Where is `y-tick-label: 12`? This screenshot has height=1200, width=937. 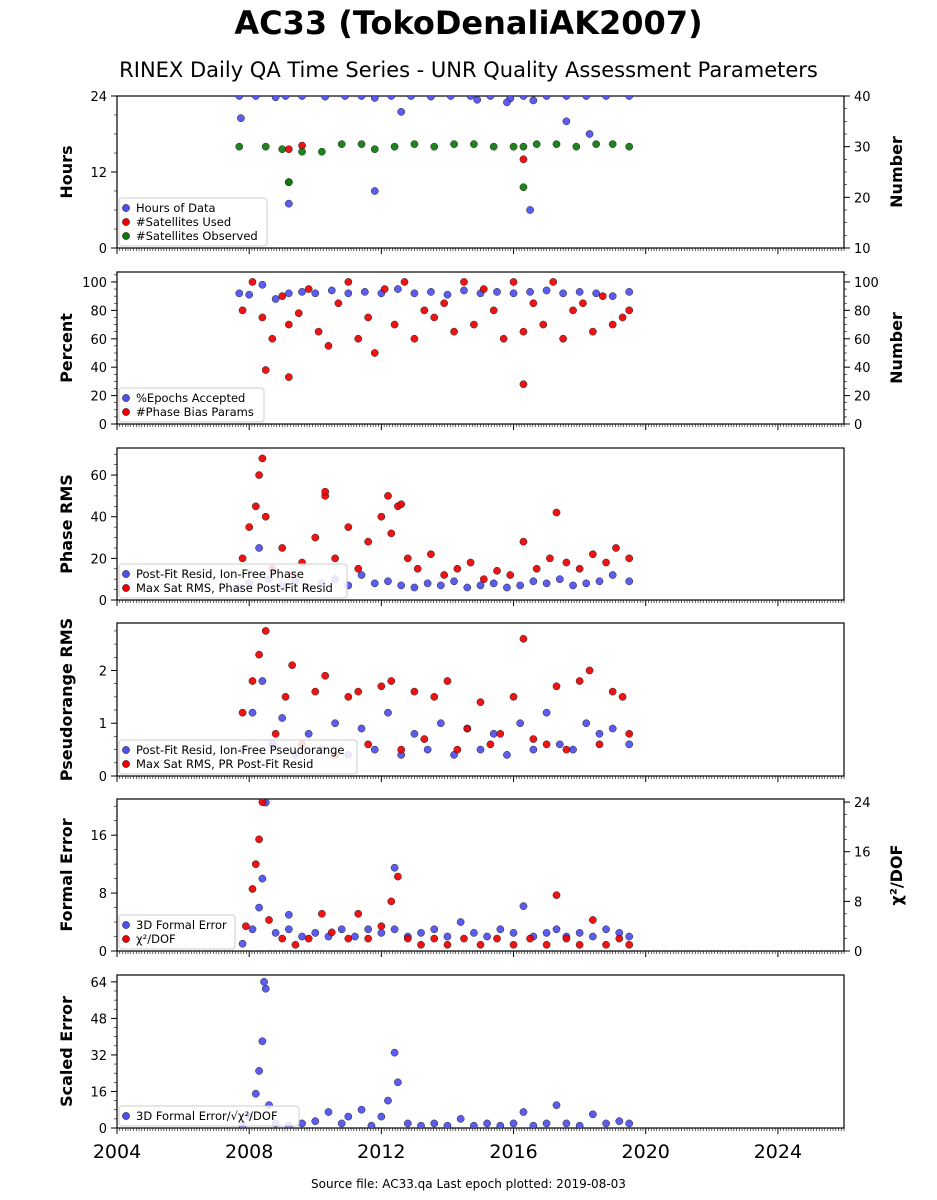
y-tick-label: 12 is located at coordinates (98, 173).